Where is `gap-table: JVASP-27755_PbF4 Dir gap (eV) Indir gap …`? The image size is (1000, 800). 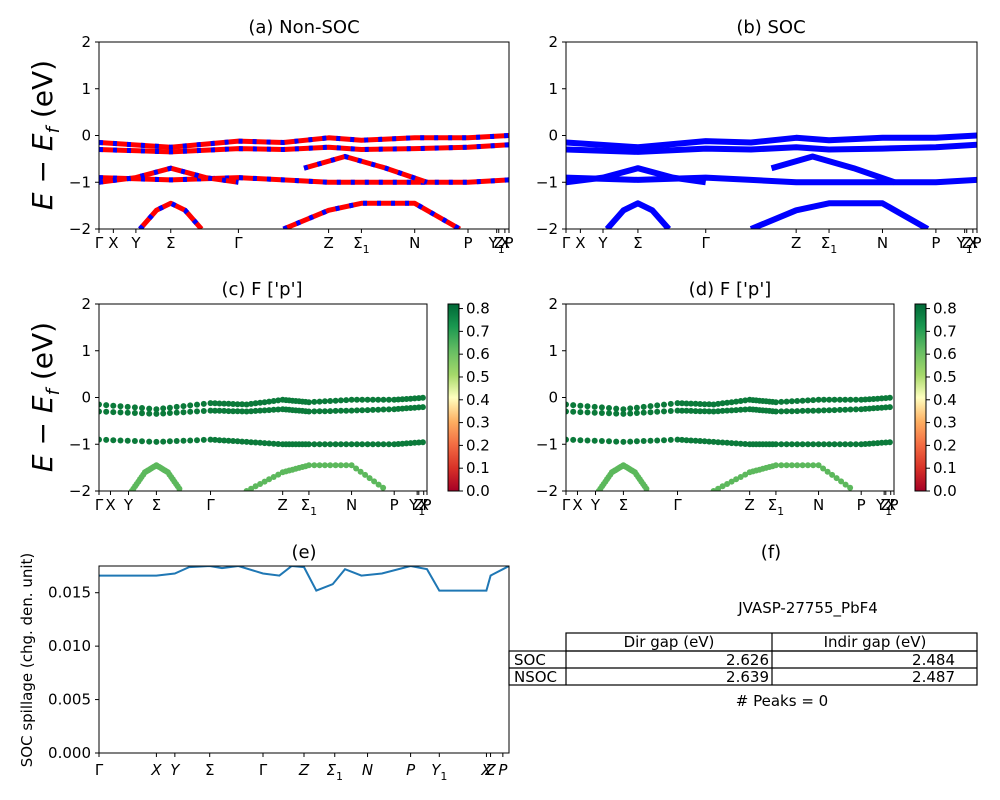 gap-table: JVASP-27755_PbF4 Dir gap (eV) Indir gap … is located at coordinates (743, 654).